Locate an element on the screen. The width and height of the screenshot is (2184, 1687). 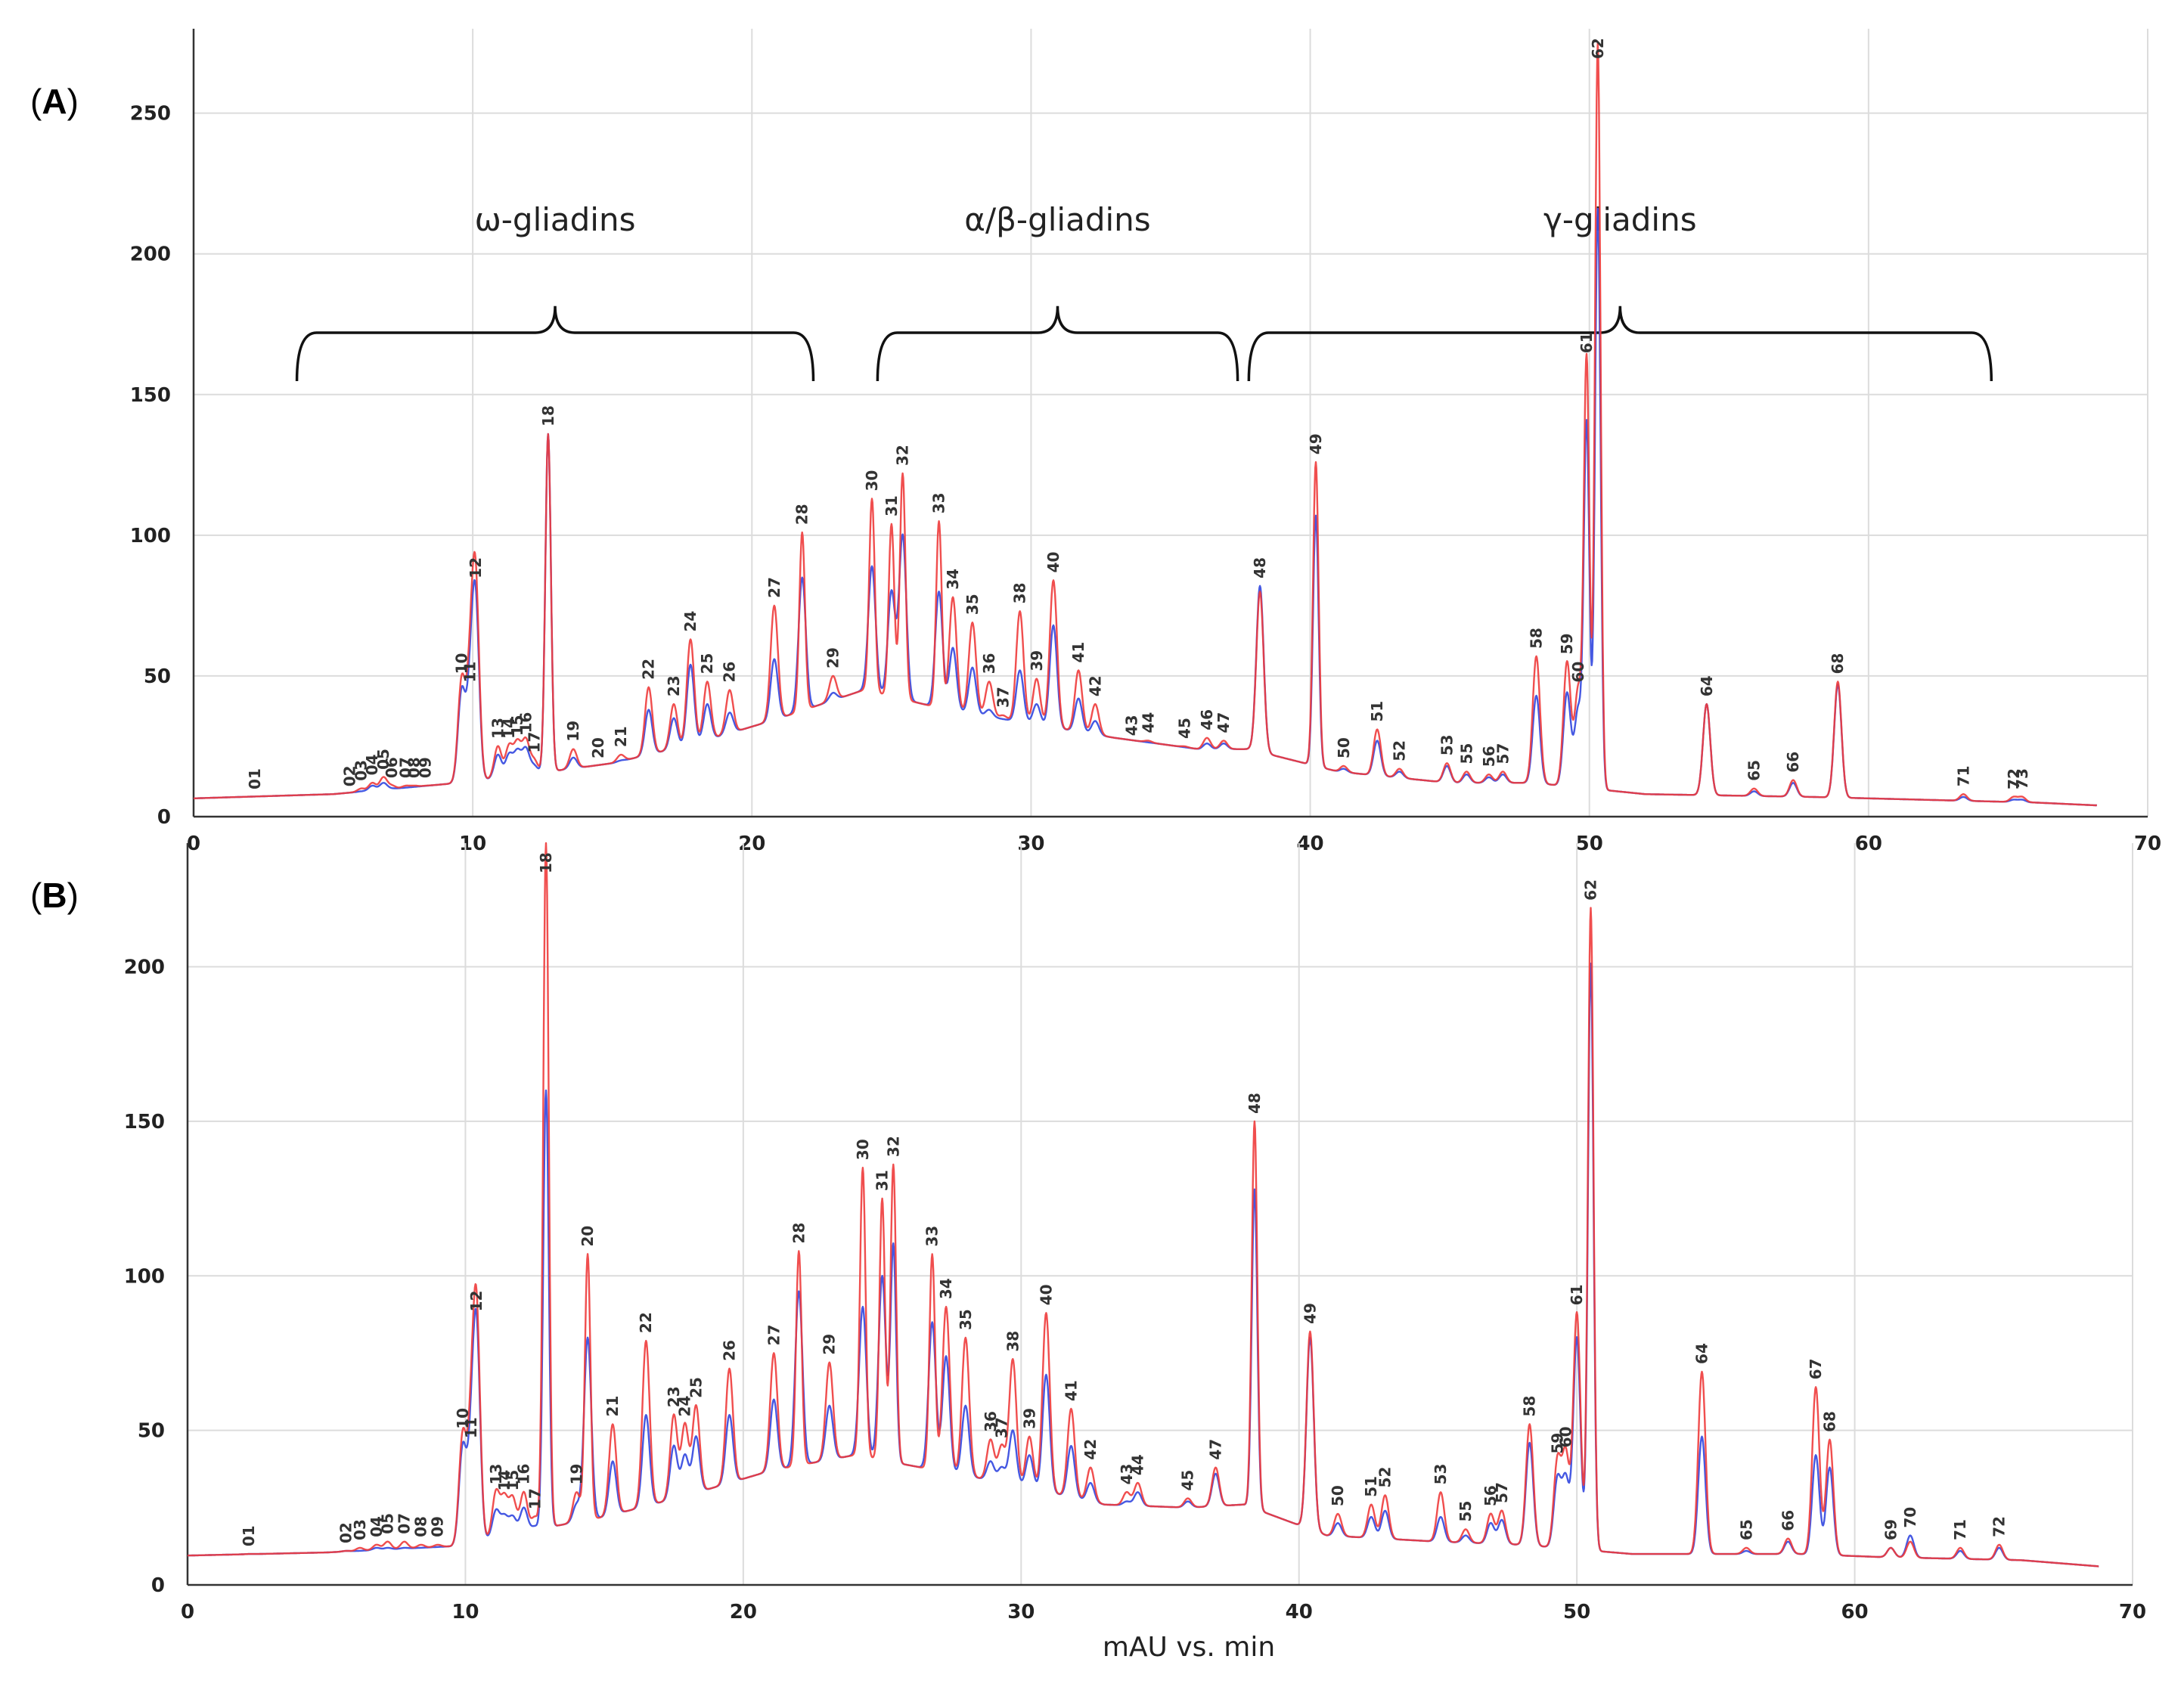
peak-label: 62 is located at coordinates (1591, 890).